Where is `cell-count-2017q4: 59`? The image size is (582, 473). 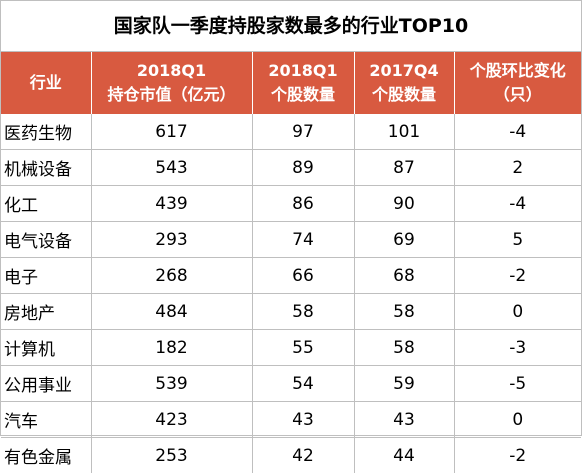 cell-count-2017q4: 59 is located at coordinates (404, 384).